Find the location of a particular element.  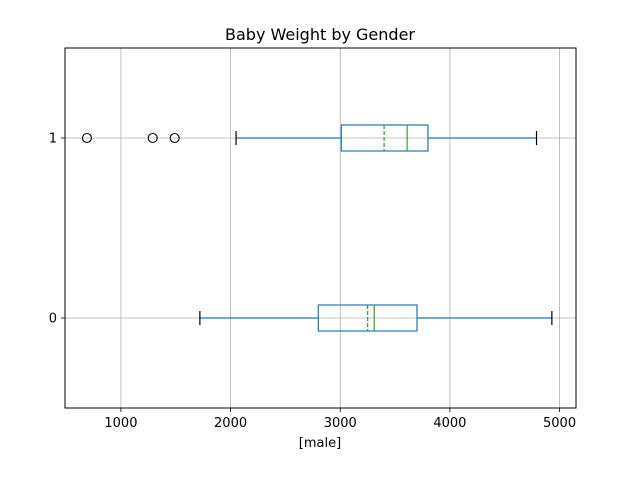

x-tick-label: 5000 is located at coordinates (559, 423).